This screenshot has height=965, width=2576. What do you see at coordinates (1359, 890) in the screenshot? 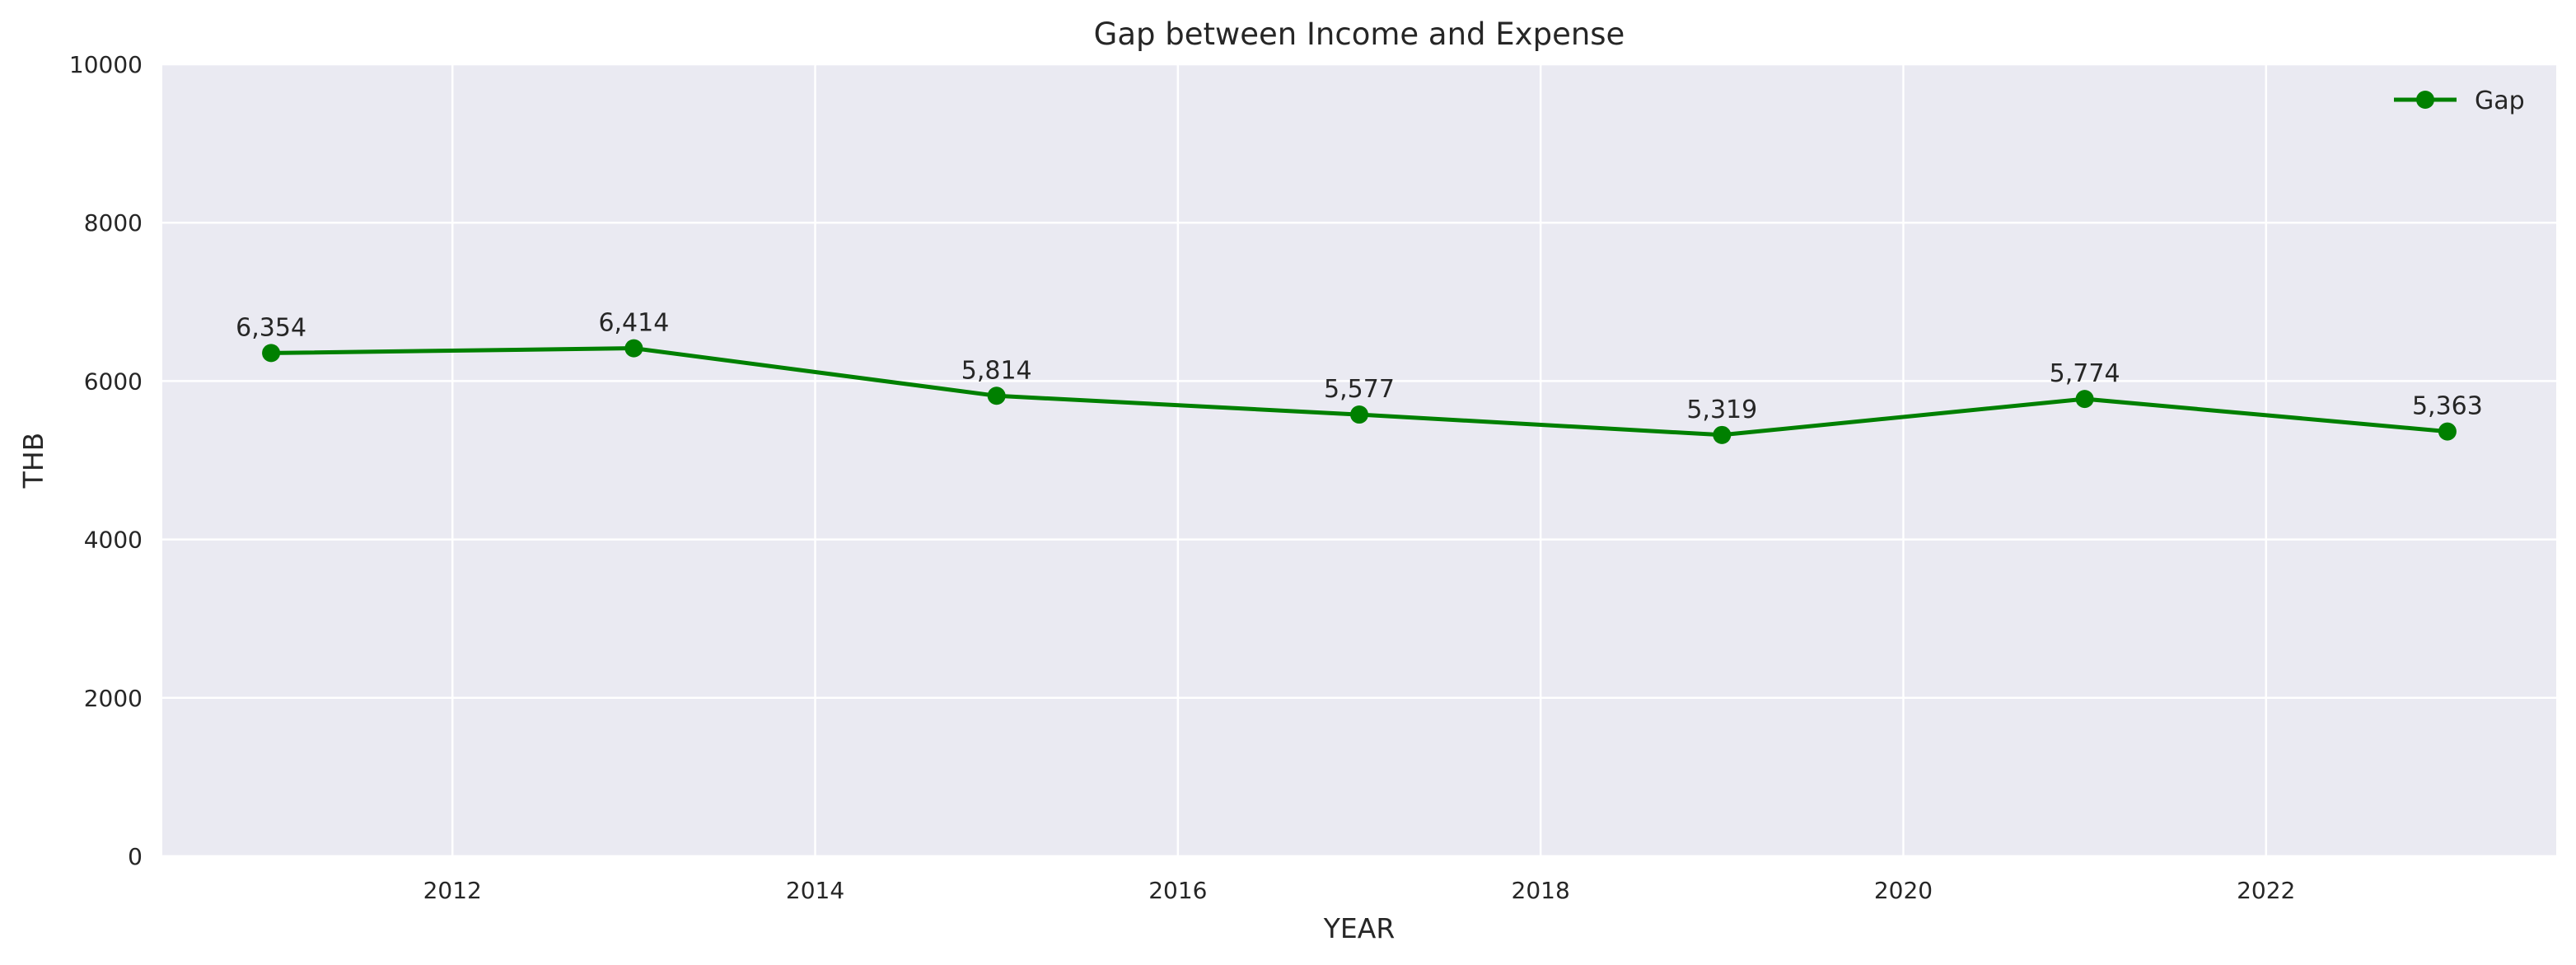
I see `x-axis-ticks: 2012 2014 2016 2018 2020 2022` at bounding box center [1359, 890].